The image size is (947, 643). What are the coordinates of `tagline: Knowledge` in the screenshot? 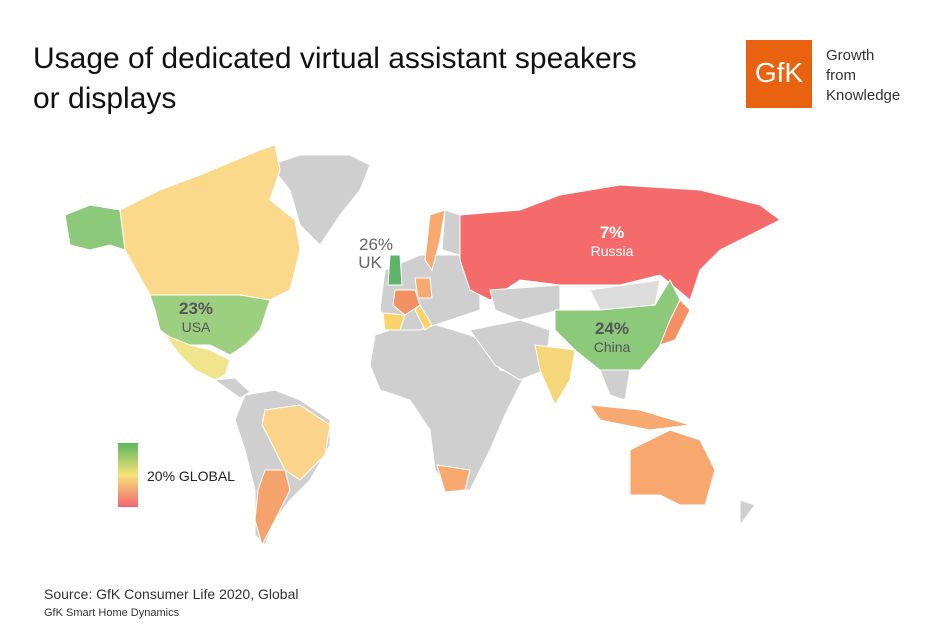 It's located at (863, 95).